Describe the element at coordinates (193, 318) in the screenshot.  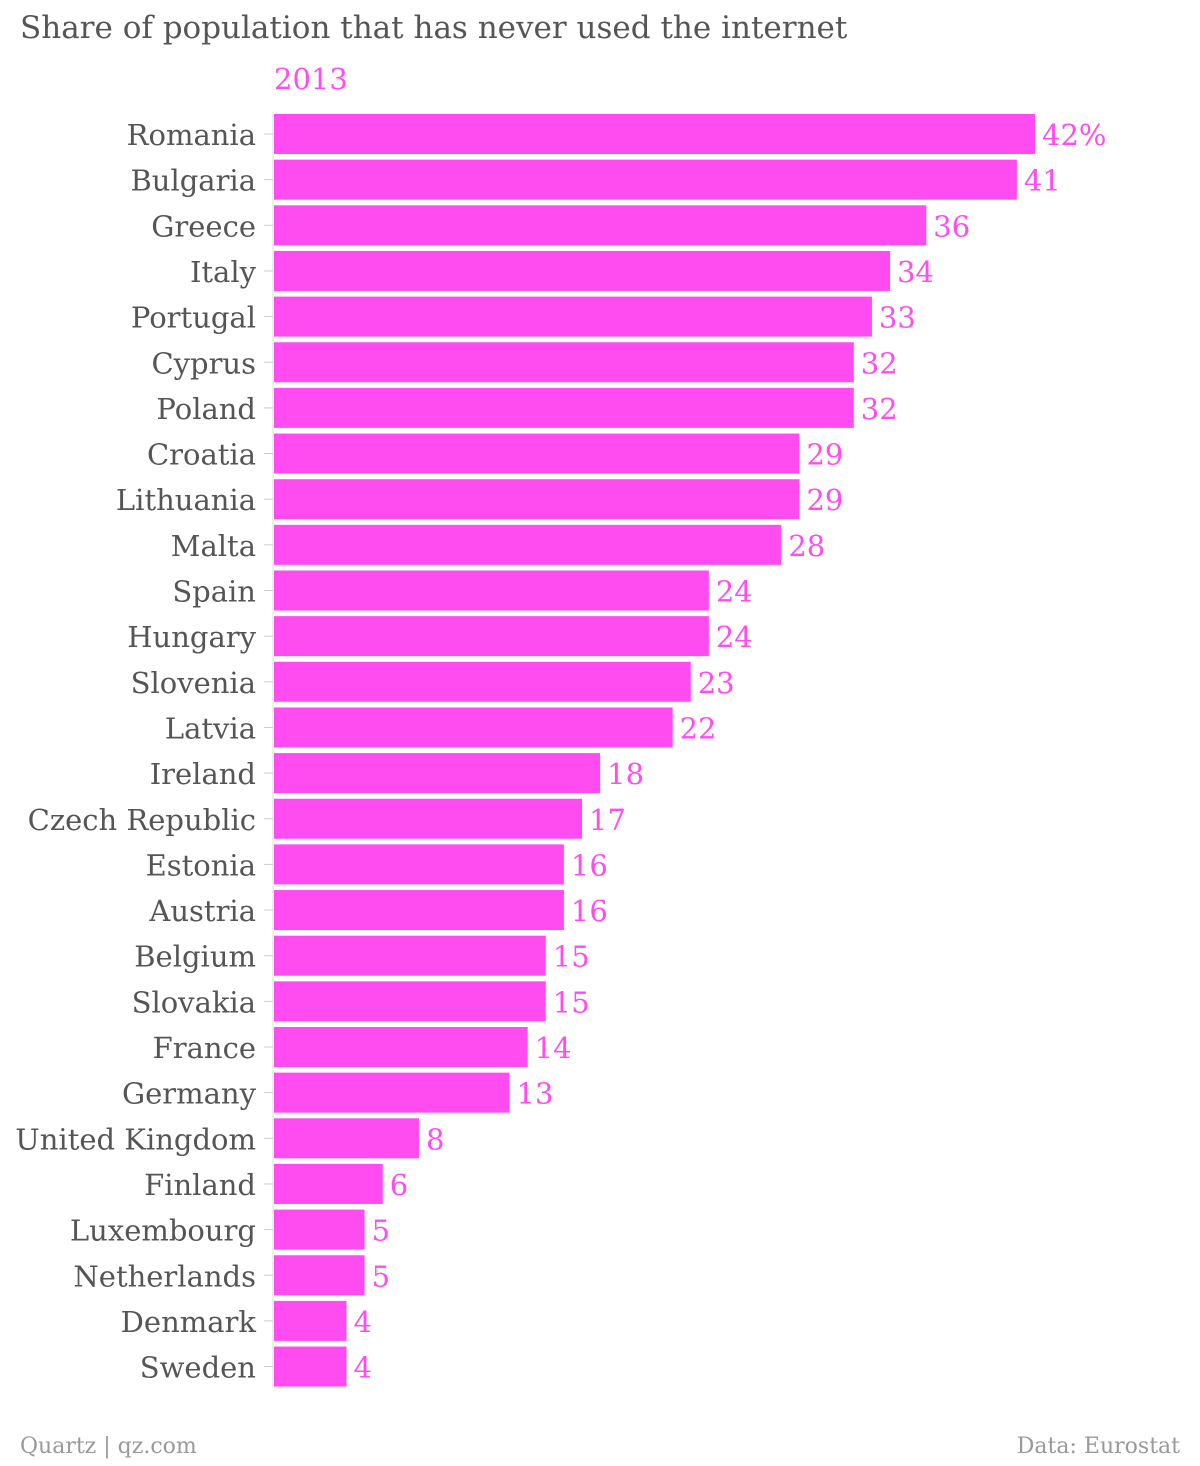
I see `category-label: Portugal` at that location.